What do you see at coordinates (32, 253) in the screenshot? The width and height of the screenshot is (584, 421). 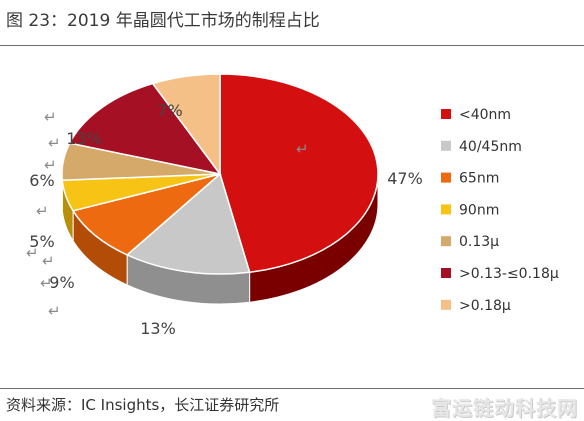 I see `return-mark-5: ↵` at bounding box center [32, 253].